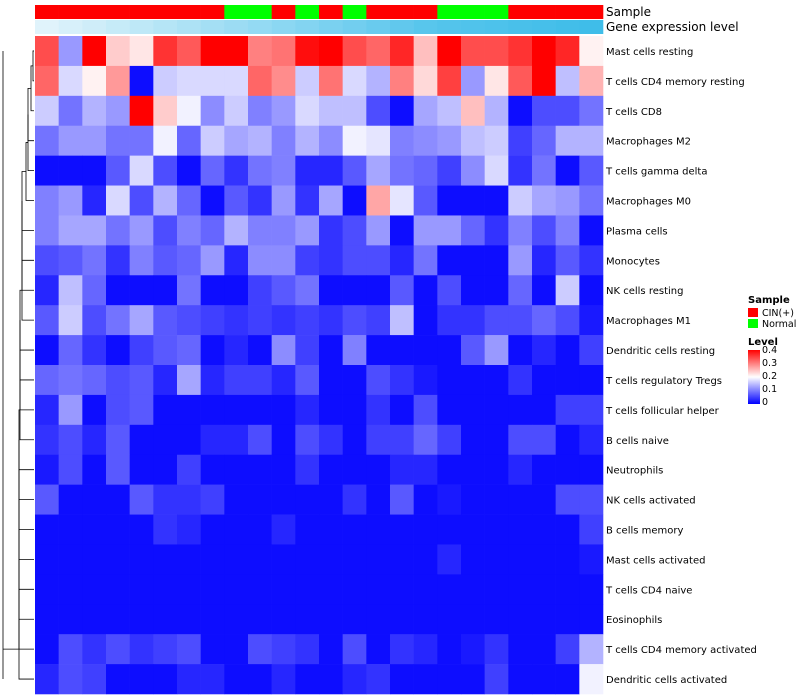 This screenshot has width=800, height=700. What do you see at coordinates (655, 560) in the screenshot?
I see `row-label: Mast cells activated` at bounding box center [655, 560].